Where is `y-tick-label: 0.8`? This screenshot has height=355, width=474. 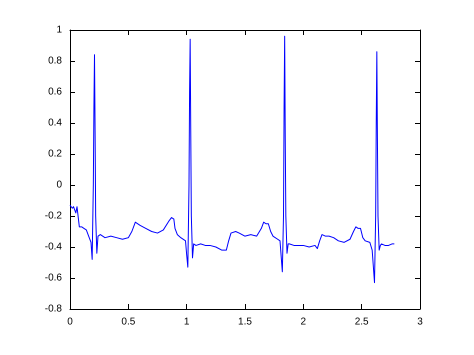
y-tick-label: 0.8 is located at coordinates (55, 61).